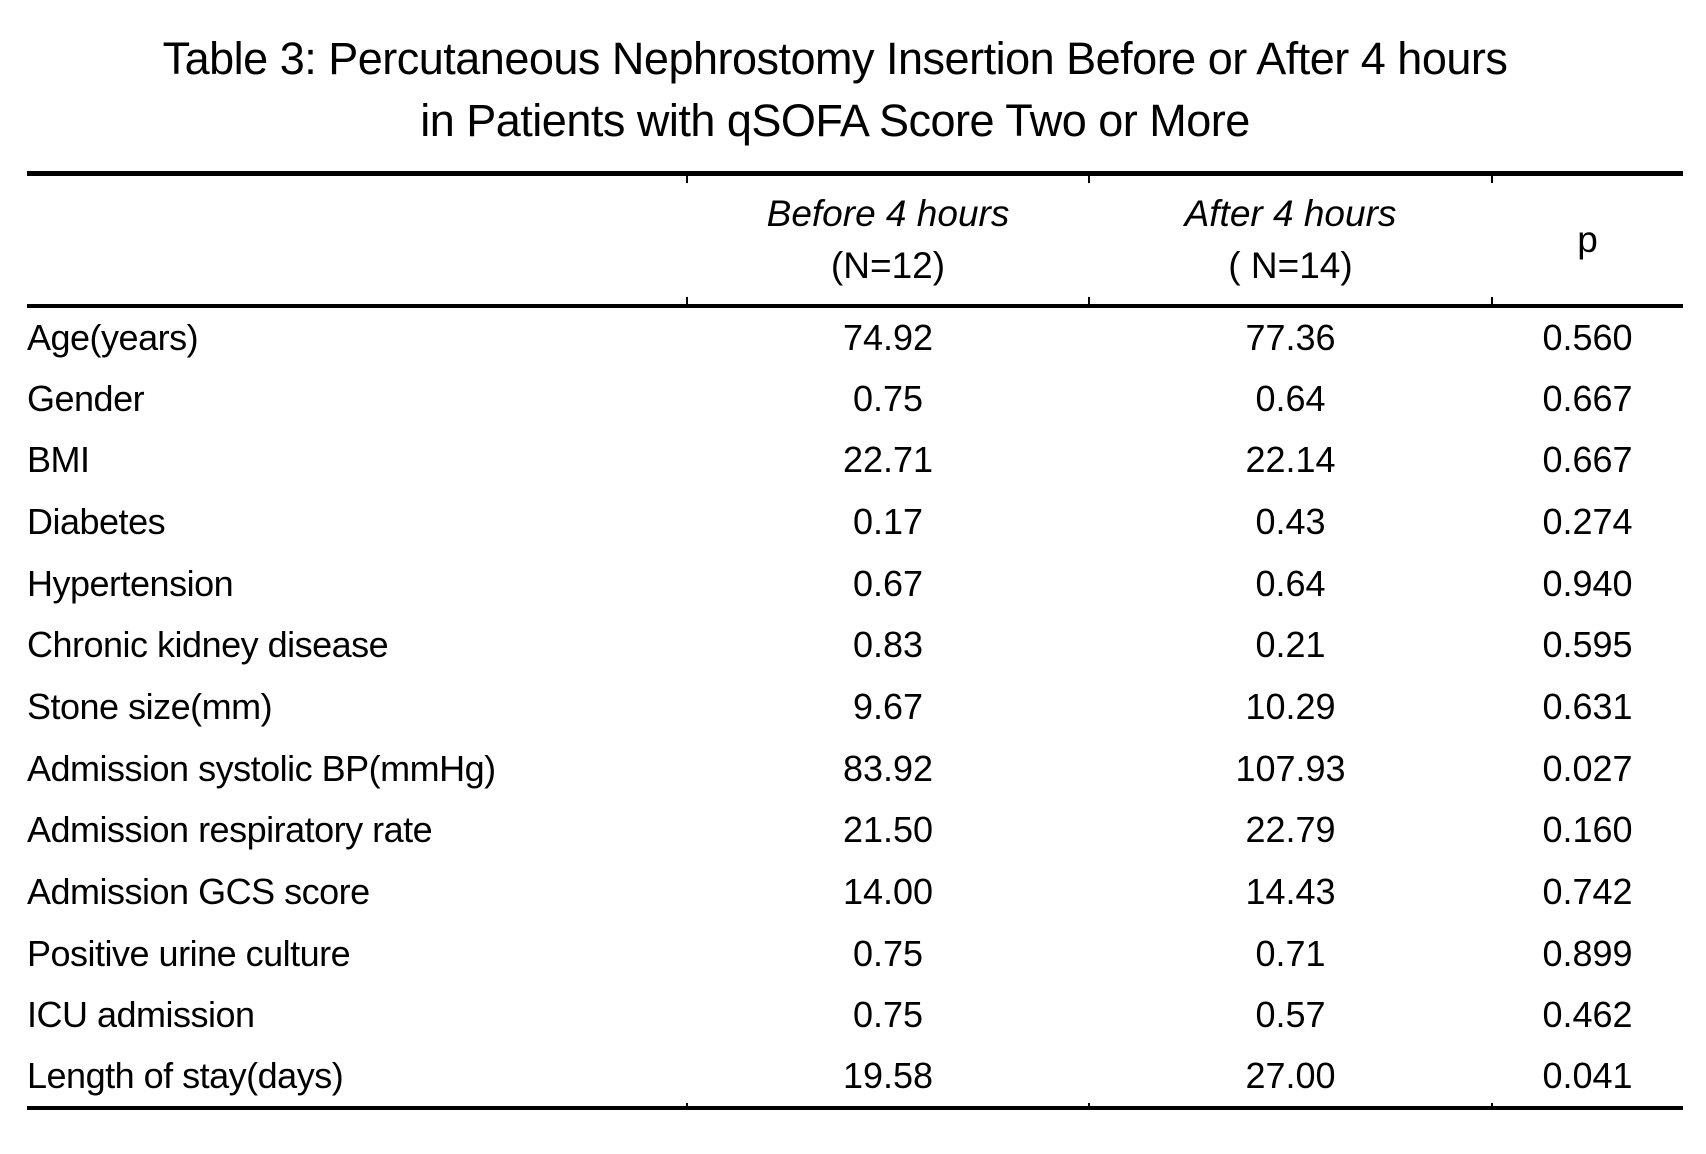 Image resolution: width=1706 pixels, height=1154 pixels. Describe the element at coordinates (1290, 706) in the screenshot. I see `after-value: 10.29` at that location.